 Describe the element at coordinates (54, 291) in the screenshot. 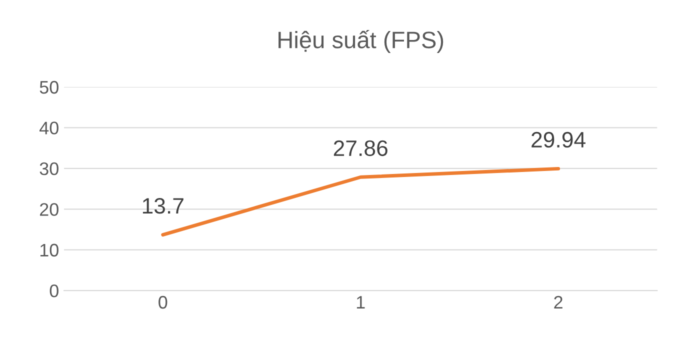

I see `y-tick-label: 0` at that location.